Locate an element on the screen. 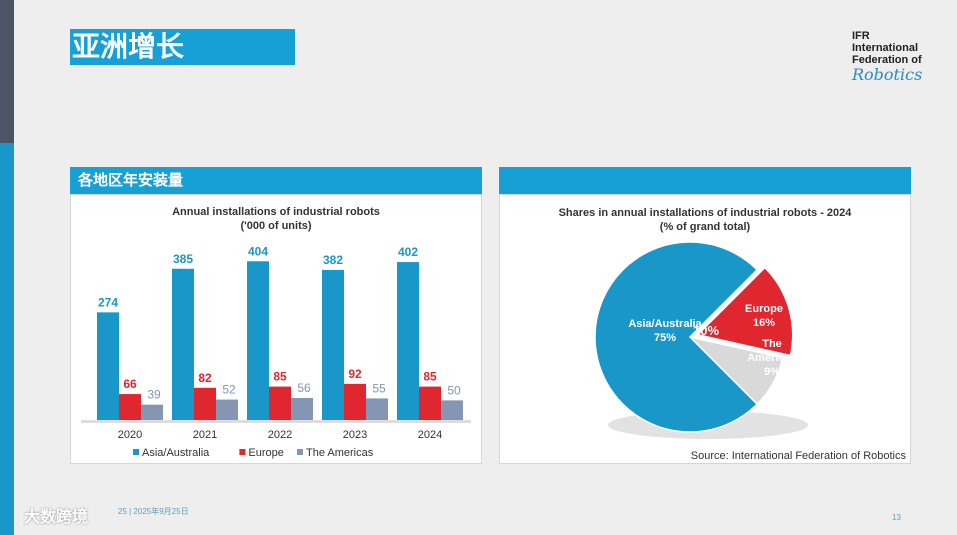  logo-line-robotics: Robotics is located at coordinates (887, 74).